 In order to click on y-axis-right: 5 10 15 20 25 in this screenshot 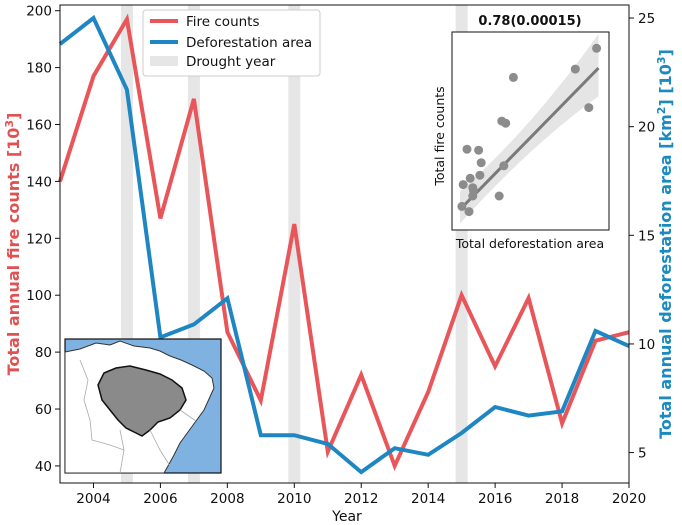, I will do `click(642, 236)`.